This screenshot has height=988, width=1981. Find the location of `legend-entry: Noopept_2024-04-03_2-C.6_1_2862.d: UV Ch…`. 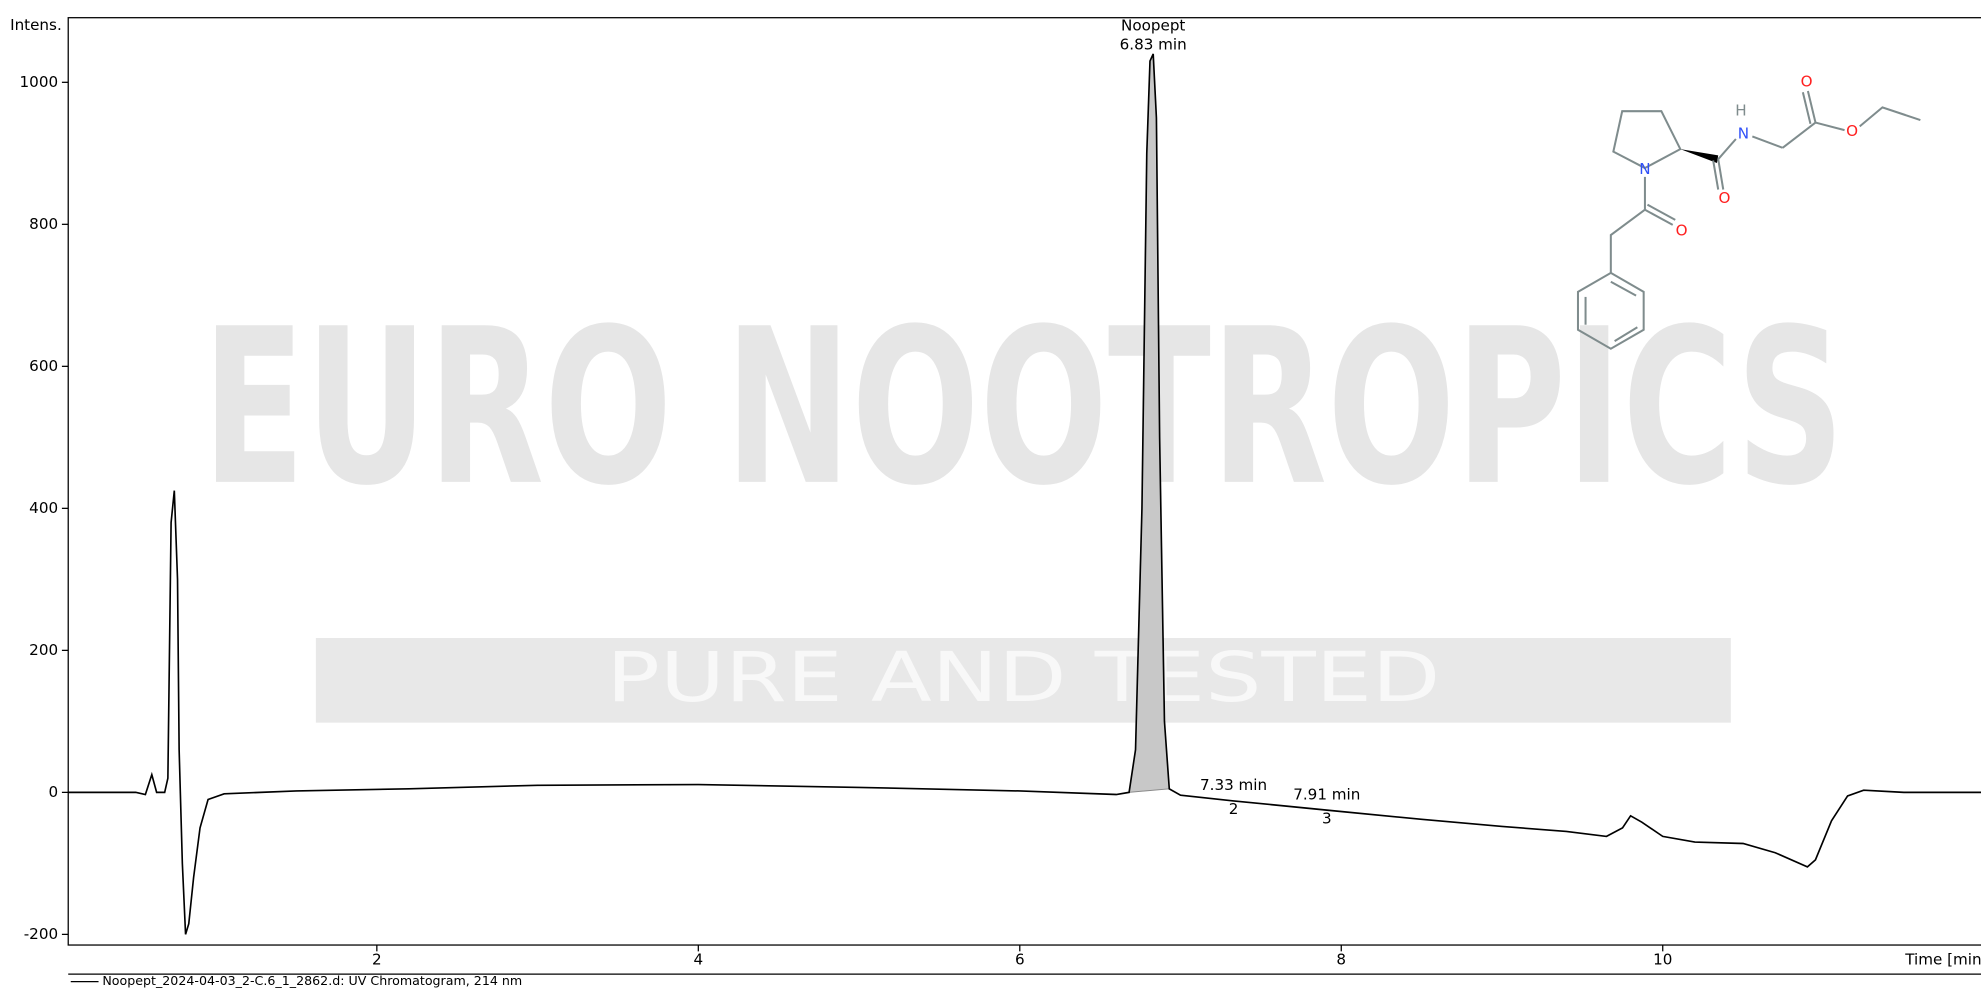

legend-entry: Noopept_2024-04-03_2-C.6_1_2862.d: UV Ch… is located at coordinates (312, 980).